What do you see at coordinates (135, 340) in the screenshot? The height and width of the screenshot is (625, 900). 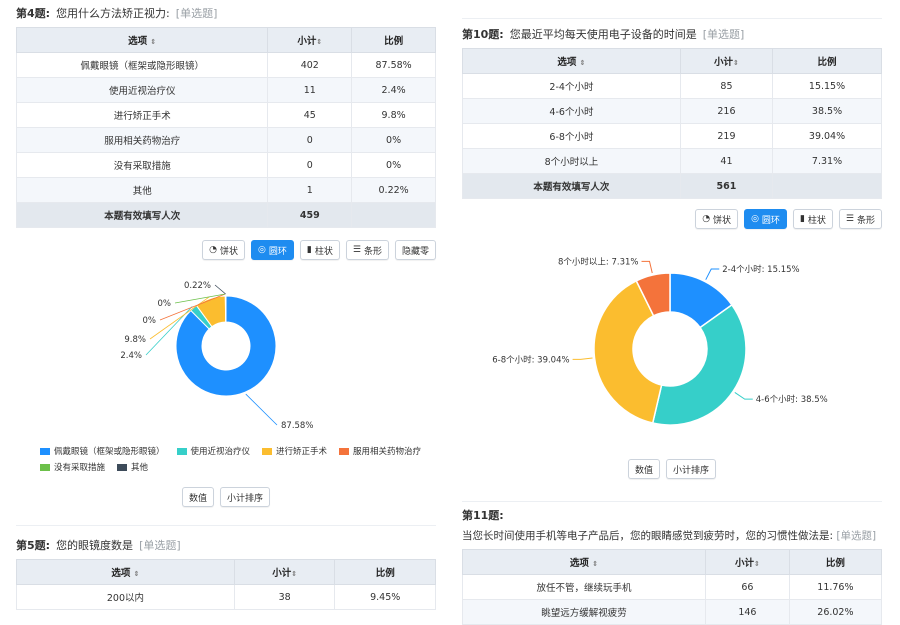 I see `data-label: 9.8%` at bounding box center [135, 340].